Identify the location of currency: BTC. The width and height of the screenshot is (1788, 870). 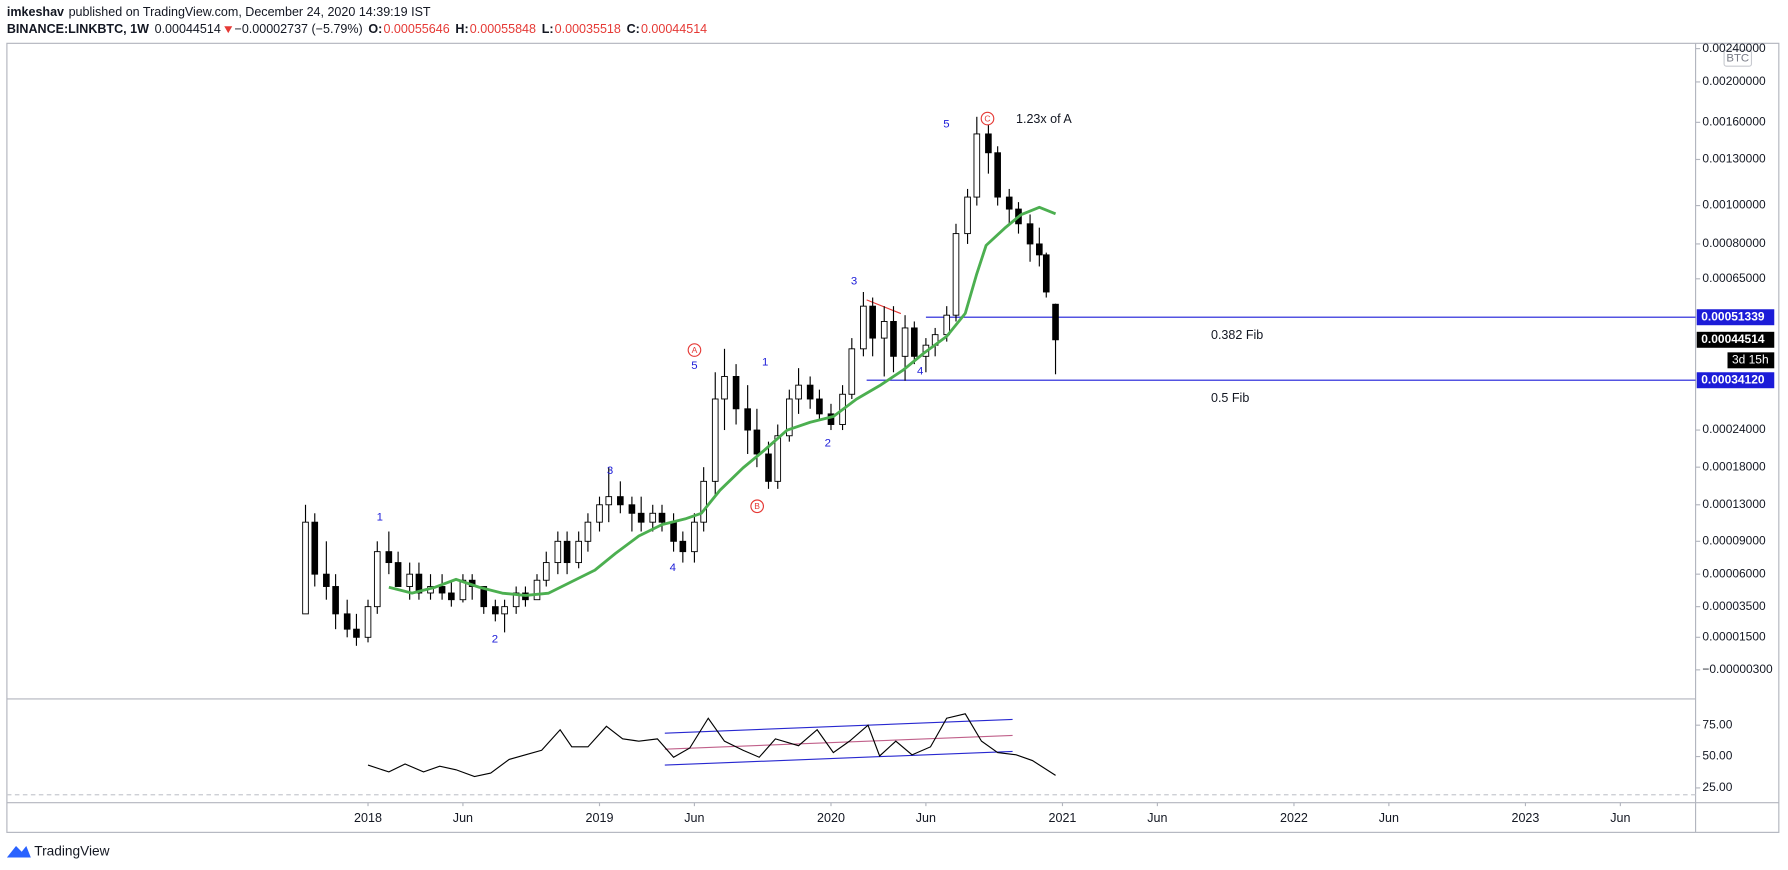
(1737, 59).